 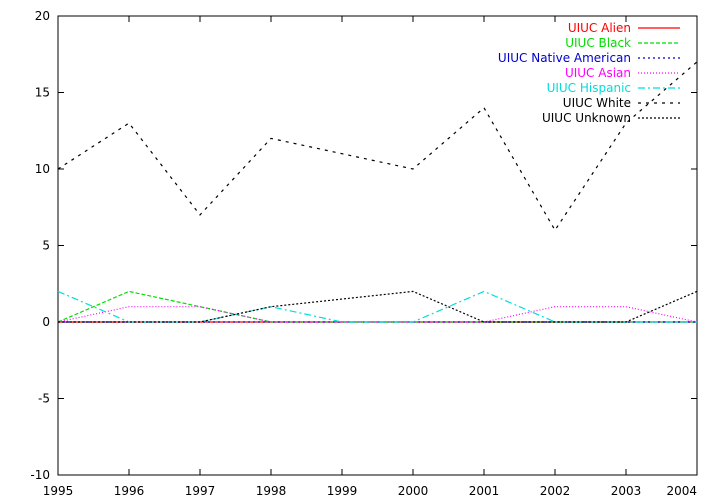 I want to click on y-tick-label: -10, so click(x=40, y=475).